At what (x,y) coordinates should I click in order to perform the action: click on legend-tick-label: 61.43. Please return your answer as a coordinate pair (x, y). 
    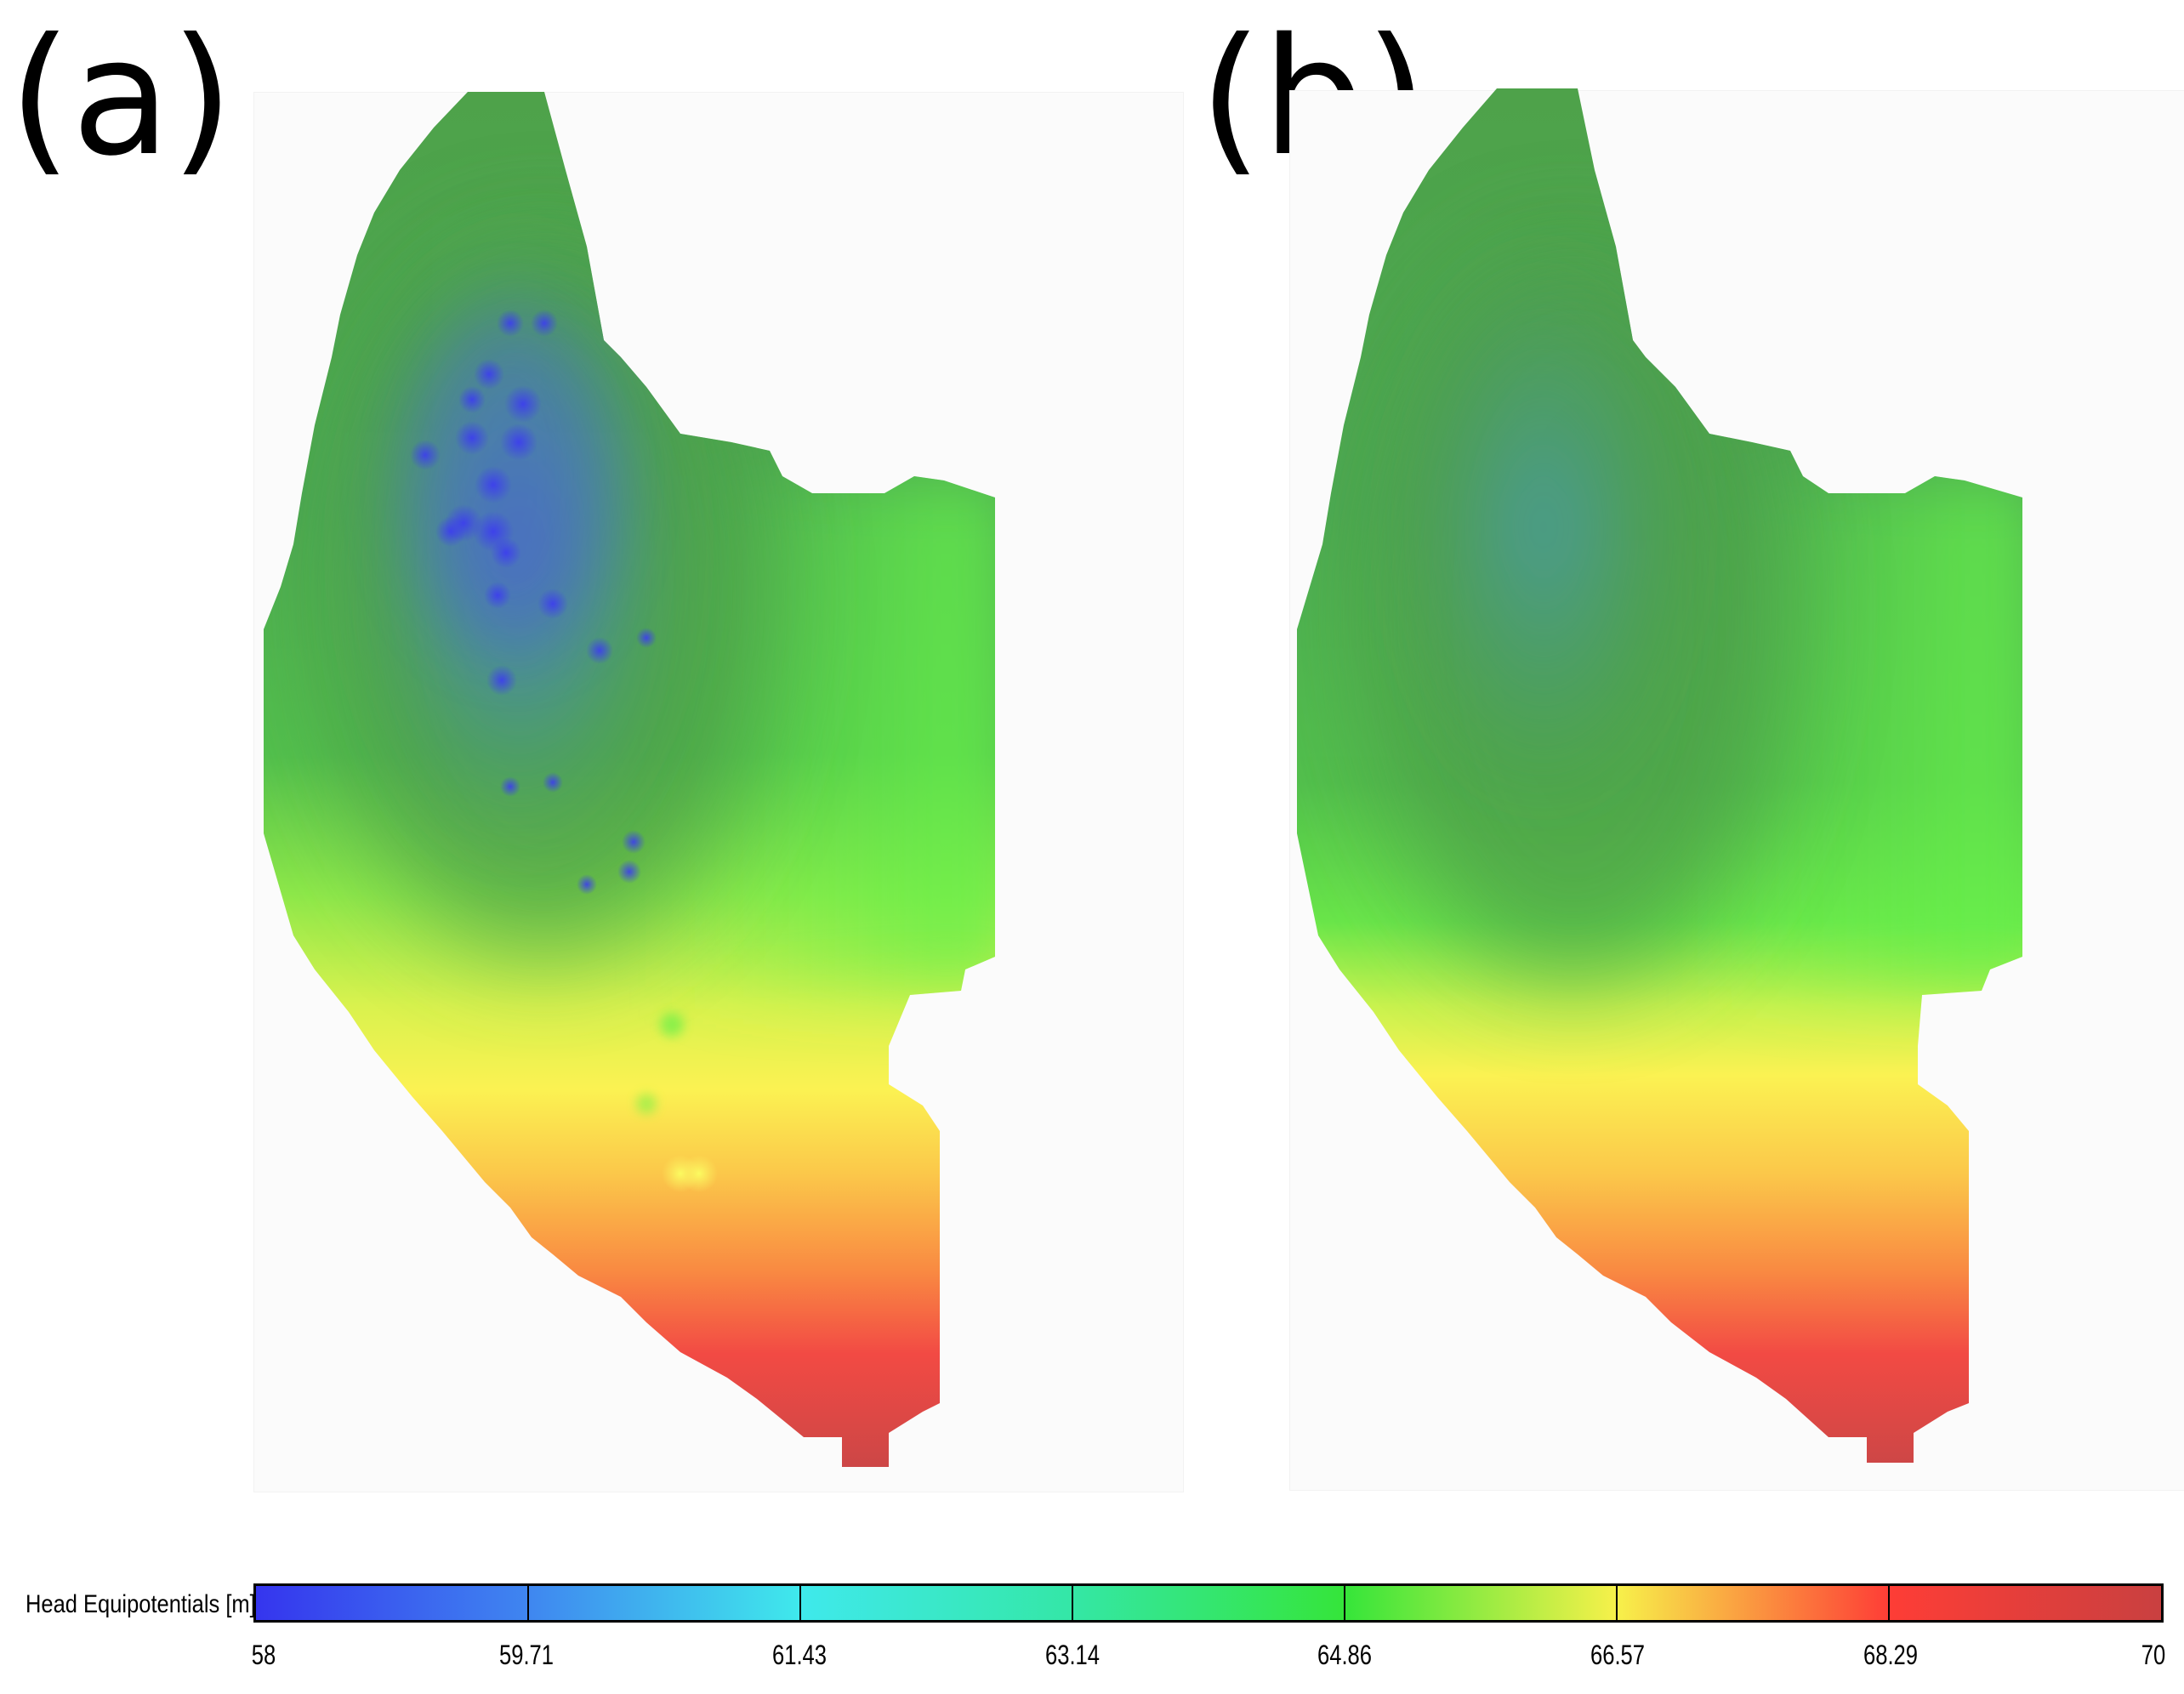
    Looking at the image, I should click on (799, 1655).